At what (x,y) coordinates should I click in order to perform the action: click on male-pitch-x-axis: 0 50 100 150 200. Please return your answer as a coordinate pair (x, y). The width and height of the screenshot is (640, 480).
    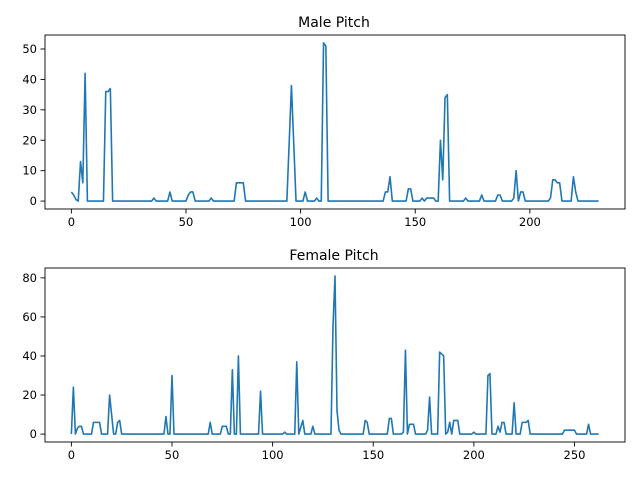
    Looking at the image, I should click on (304, 219).